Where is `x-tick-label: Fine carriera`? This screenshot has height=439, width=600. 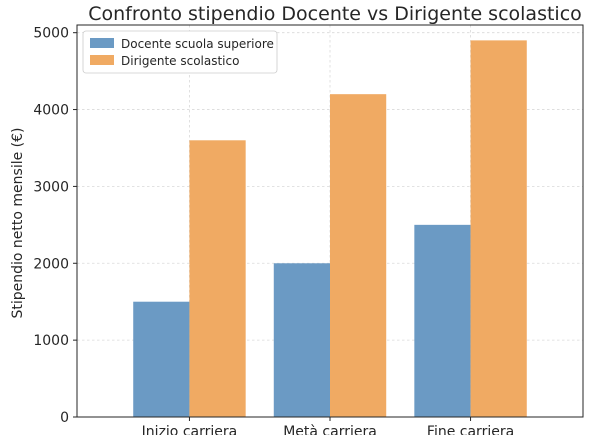
x-tick-label: Fine carriera is located at coordinates (470, 429).